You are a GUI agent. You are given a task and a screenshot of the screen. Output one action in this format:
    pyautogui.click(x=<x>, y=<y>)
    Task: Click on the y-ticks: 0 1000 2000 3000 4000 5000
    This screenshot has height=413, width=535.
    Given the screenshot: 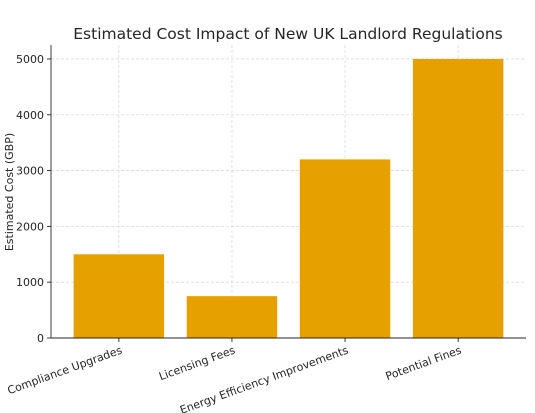 What is the action you would take?
    pyautogui.click(x=33, y=199)
    